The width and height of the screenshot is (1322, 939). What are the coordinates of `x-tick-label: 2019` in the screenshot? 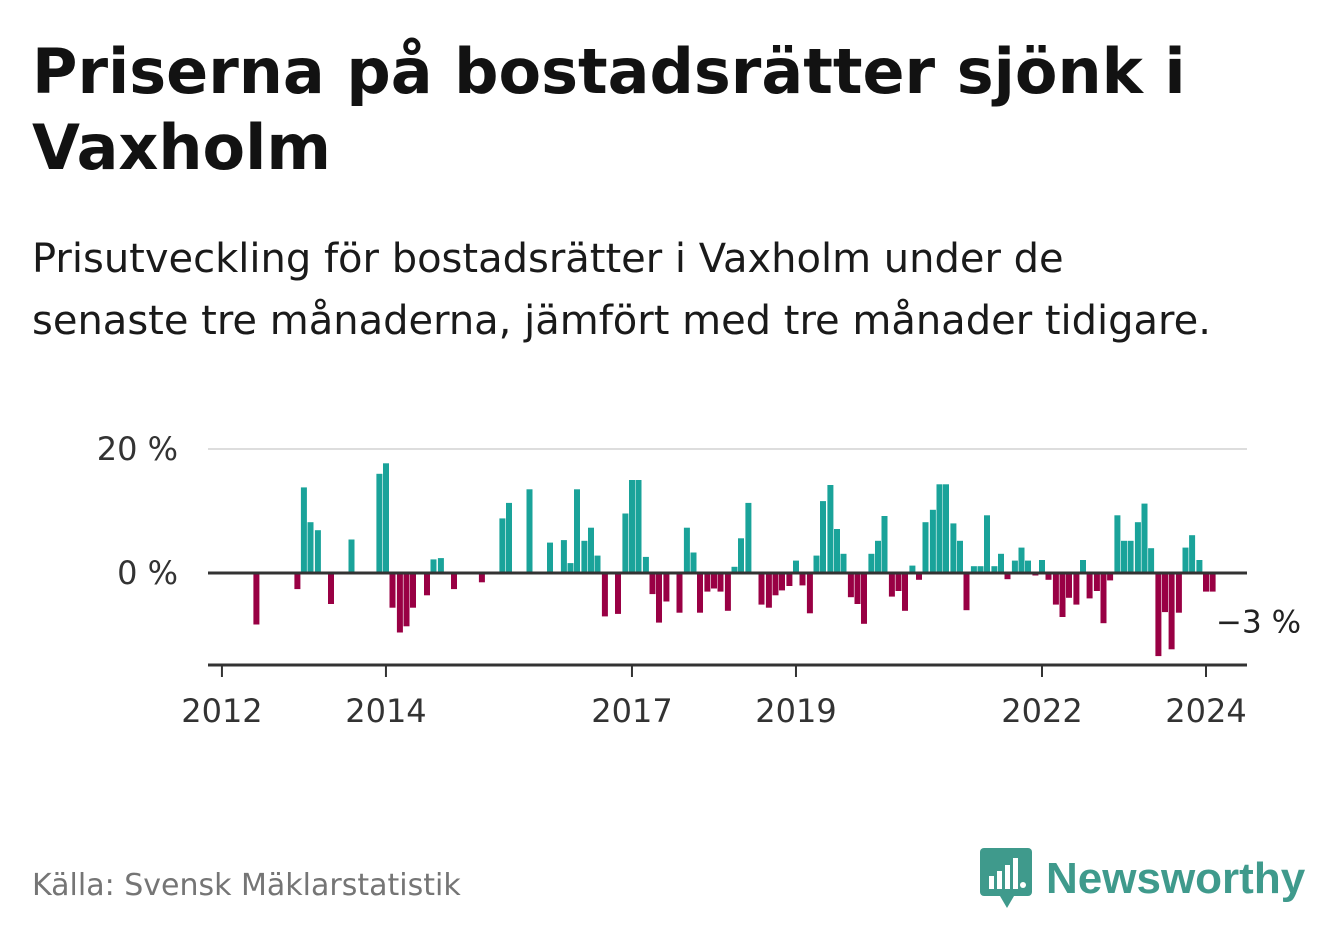 It's located at (795, 711).